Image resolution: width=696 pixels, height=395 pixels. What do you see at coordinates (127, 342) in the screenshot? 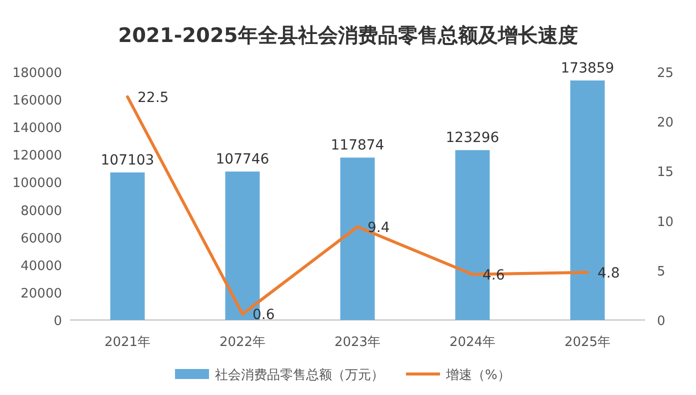
I see `x-tick-label: 2021年` at bounding box center [127, 342].